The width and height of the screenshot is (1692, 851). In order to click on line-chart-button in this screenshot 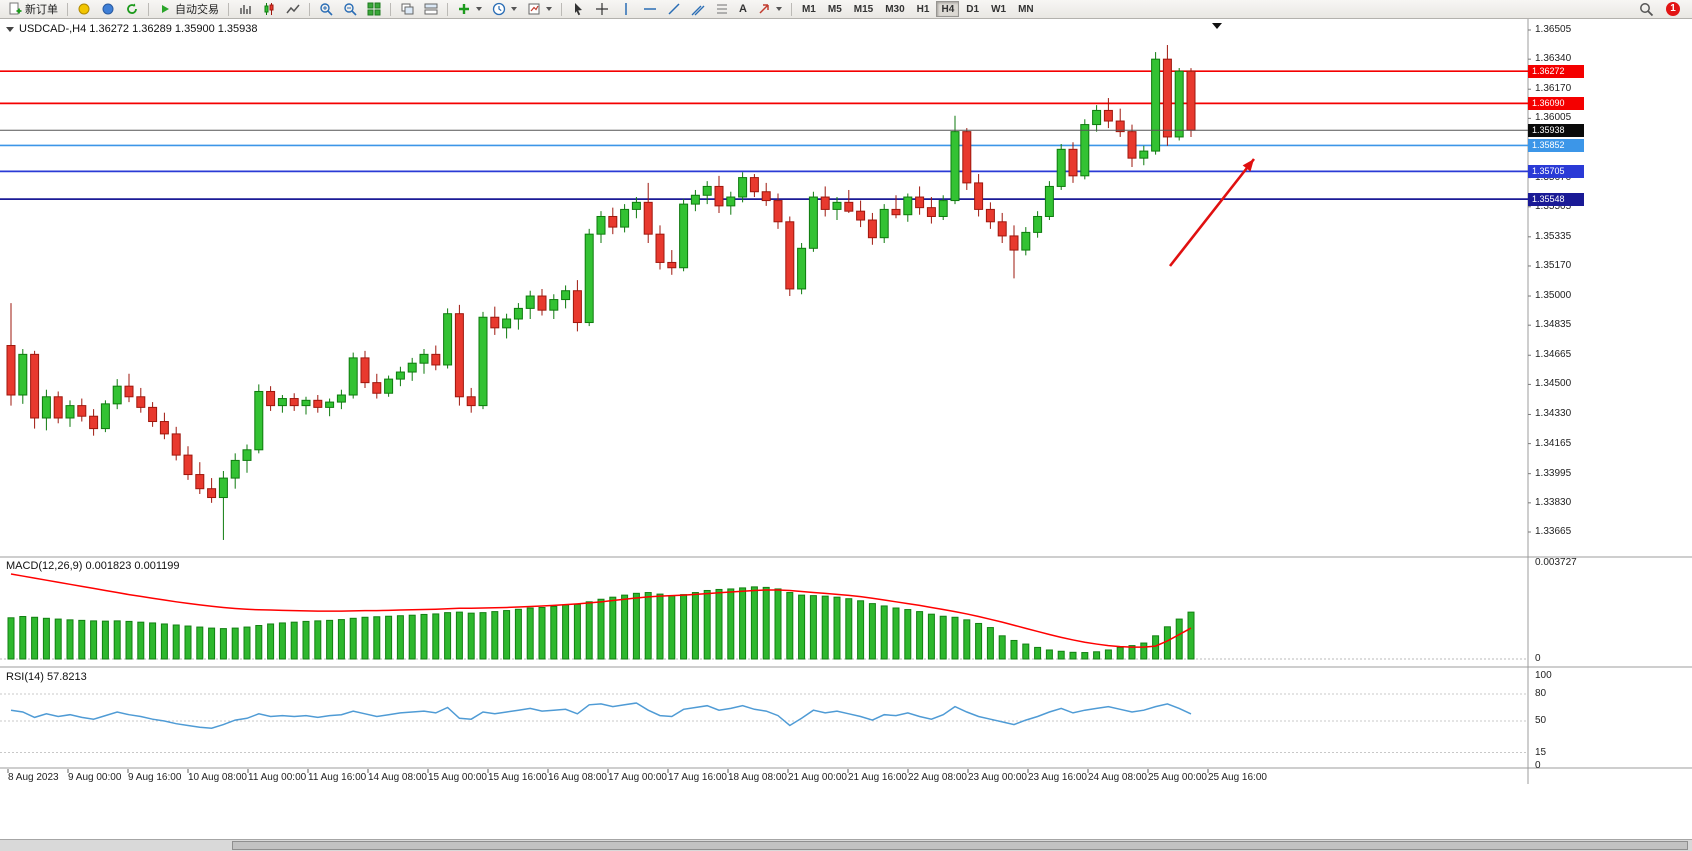, I will do `click(293, 9)`.